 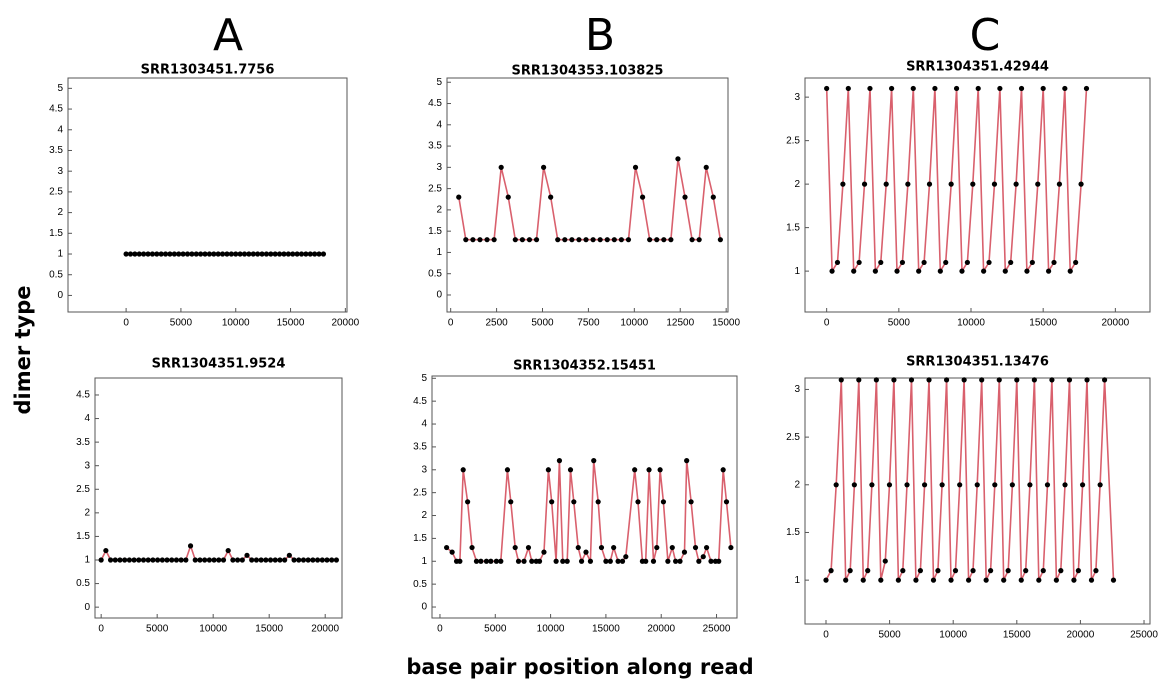 What do you see at coordinates (439, 295) in the screenshot?
I see `y-tick-label: 0` at bounding box center [439, 295].